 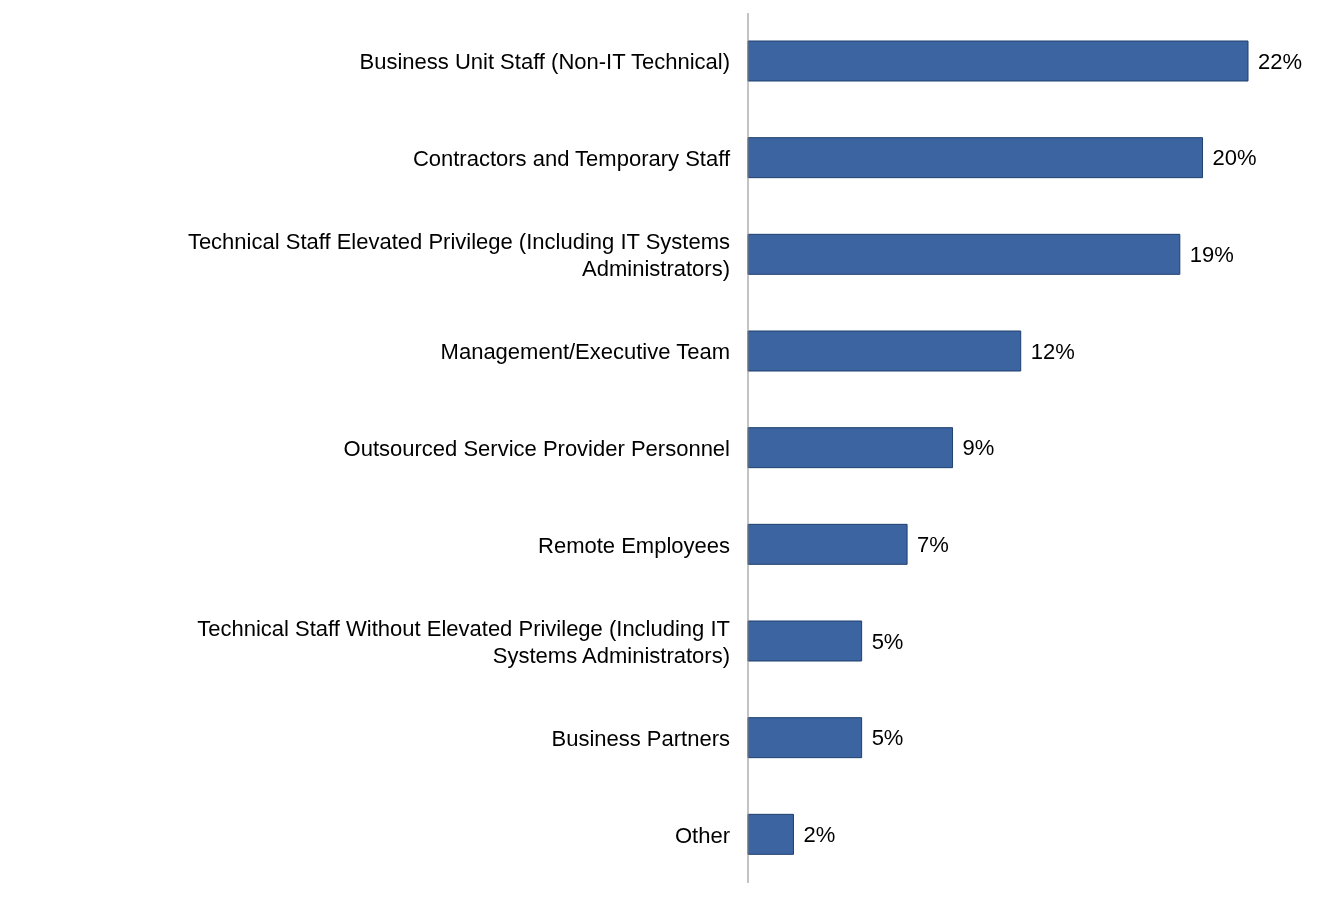 What do you see at coordinates (1234, 158) in the screenshot?
I see `data-label: 20%` at bounding box center [1234, 158].